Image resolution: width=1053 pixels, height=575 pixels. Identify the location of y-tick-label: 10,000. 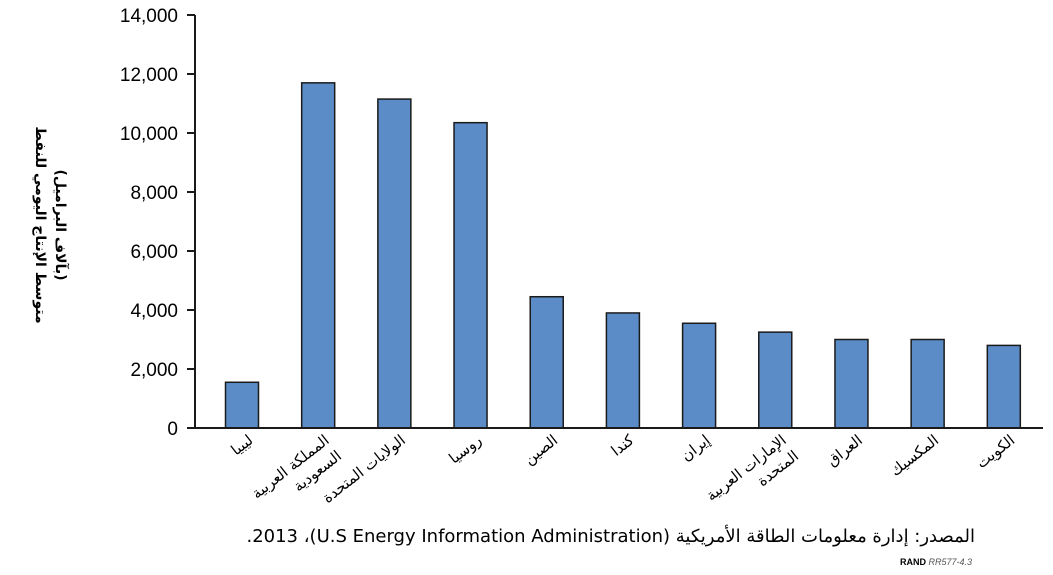
(149, 134).